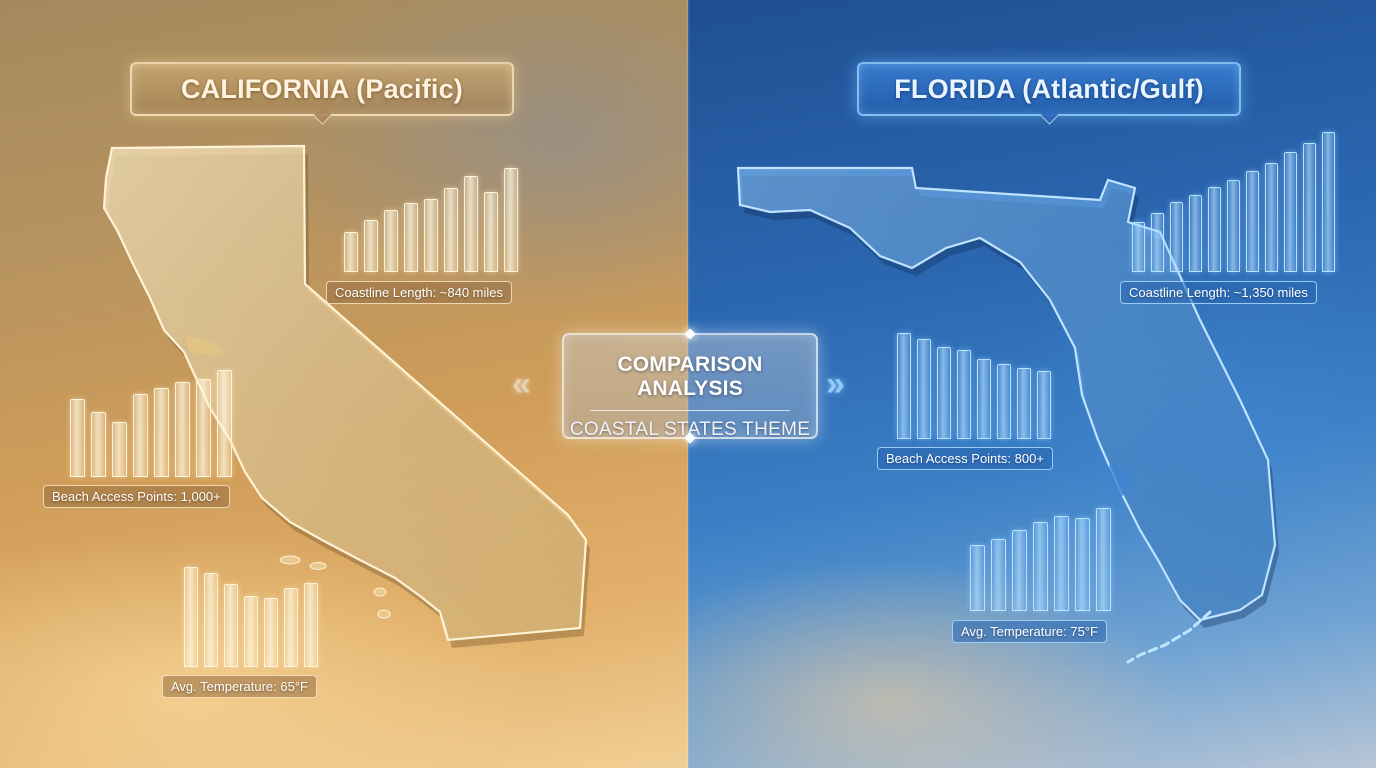 Image resolution: width=1376 pixels, height=768 pixels. I want to click on chevron-right-icon: », so click(835, 384).